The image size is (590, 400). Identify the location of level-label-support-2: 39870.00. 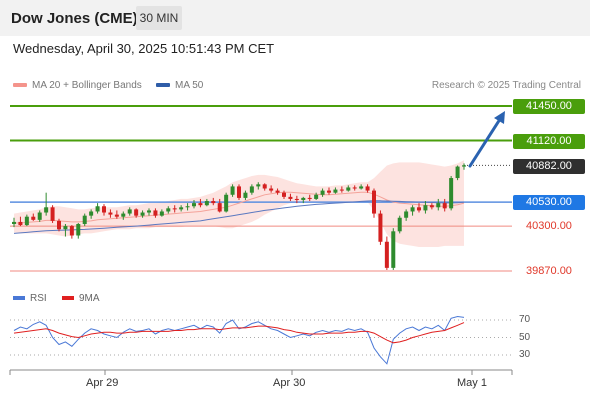
(549, 271).